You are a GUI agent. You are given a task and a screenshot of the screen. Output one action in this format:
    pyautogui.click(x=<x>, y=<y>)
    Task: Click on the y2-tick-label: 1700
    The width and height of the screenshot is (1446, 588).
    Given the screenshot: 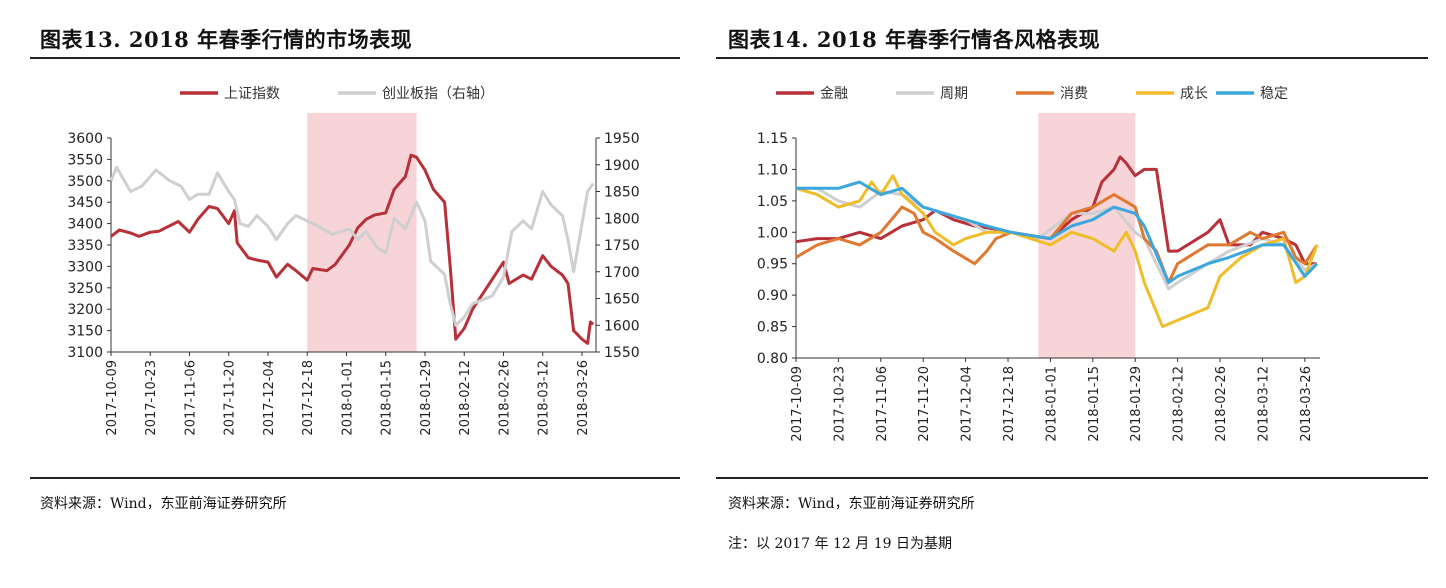 What is the action you would take?
    pyautogui.click(x=622, y=273)
    